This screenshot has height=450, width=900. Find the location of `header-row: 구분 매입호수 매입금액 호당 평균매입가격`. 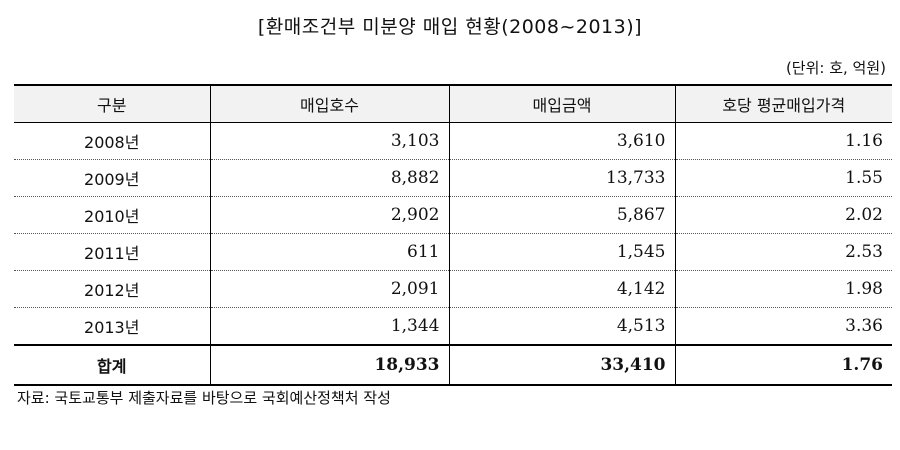

header-row: 구분 매입호수 매입금액 호당 평균매입가격 is located at coordinates (453, 103).